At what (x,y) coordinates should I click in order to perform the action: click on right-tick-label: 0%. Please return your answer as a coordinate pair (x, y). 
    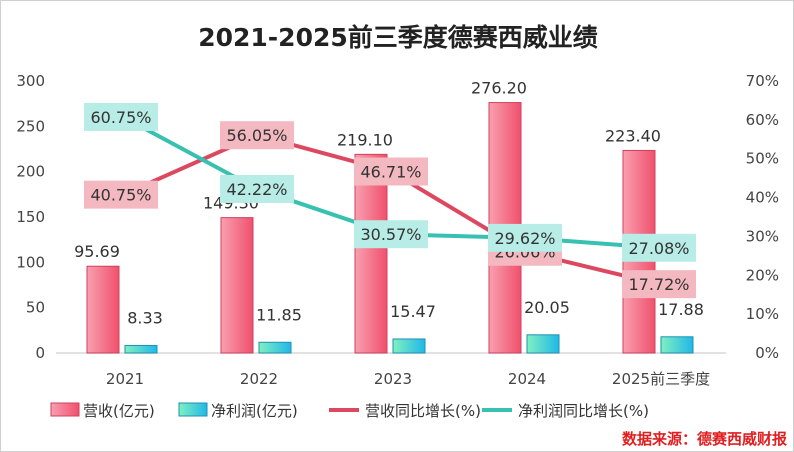
    Looking at the image, I should click on (767, 353).